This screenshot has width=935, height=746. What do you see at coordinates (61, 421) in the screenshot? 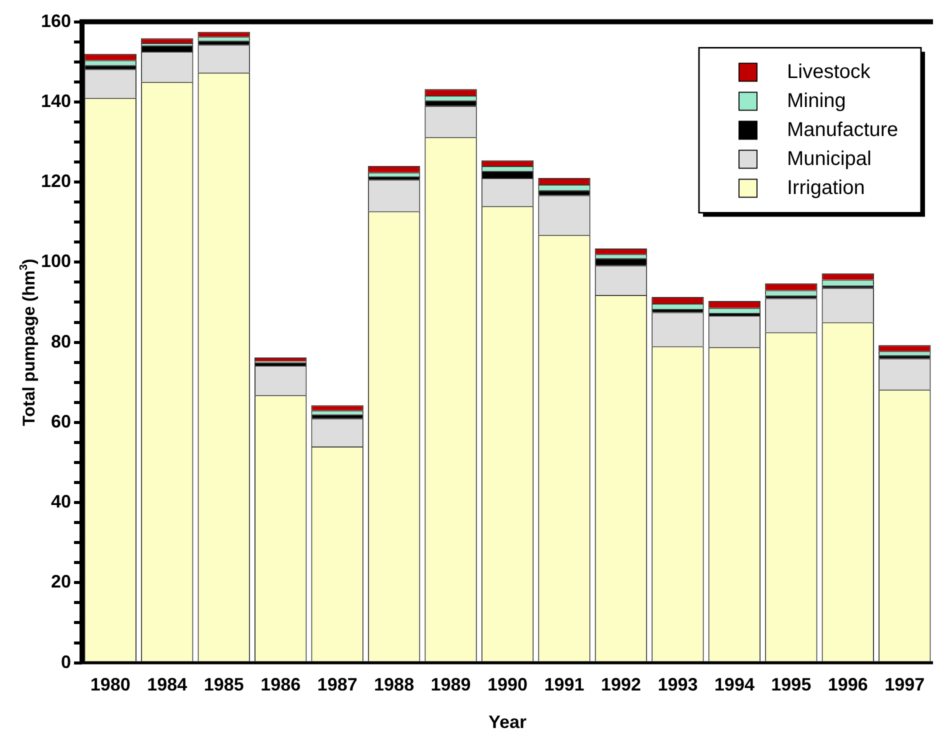
I see `y-tick-label: 60` at bounding box center [61, 421].